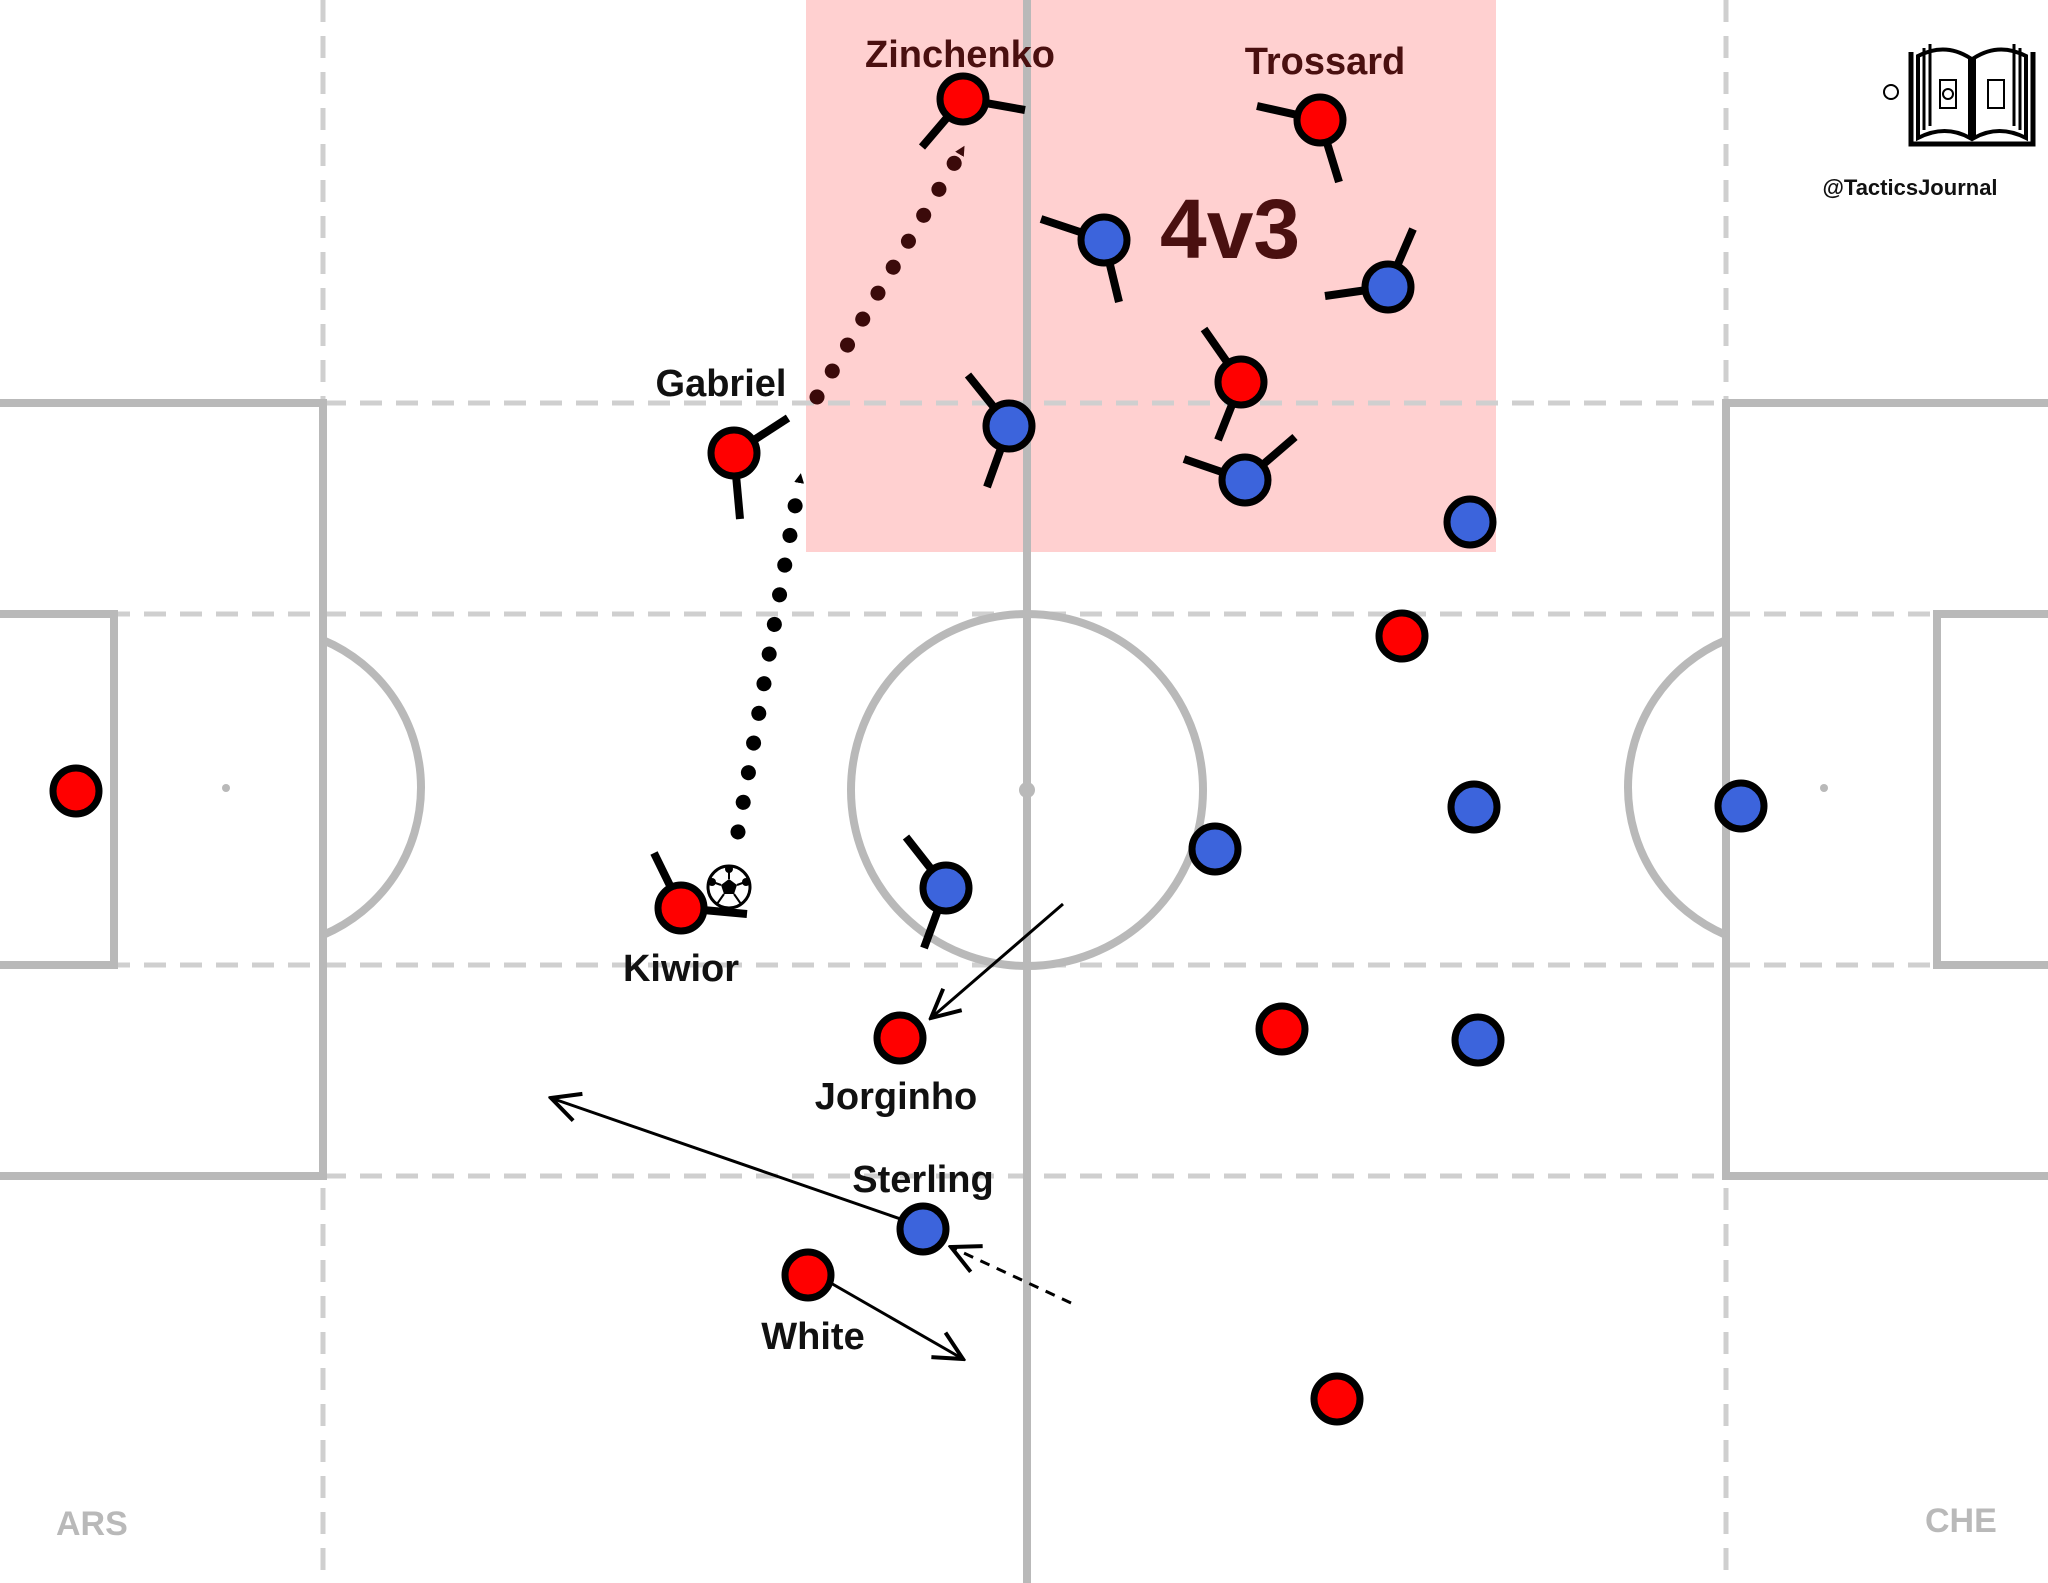 Image resolution: width=2048 pixels, height=1583 pixels. I want to click on centre-spot, so click(1027, 790).